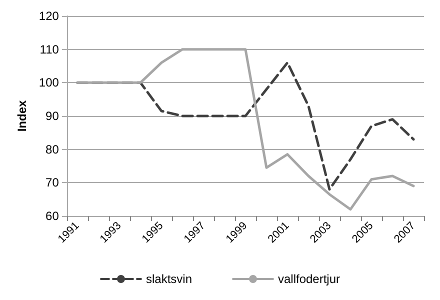  Describe the element at coordinates (53, 149) in the screenshot. I see `y-tick-label: 80` at that location.